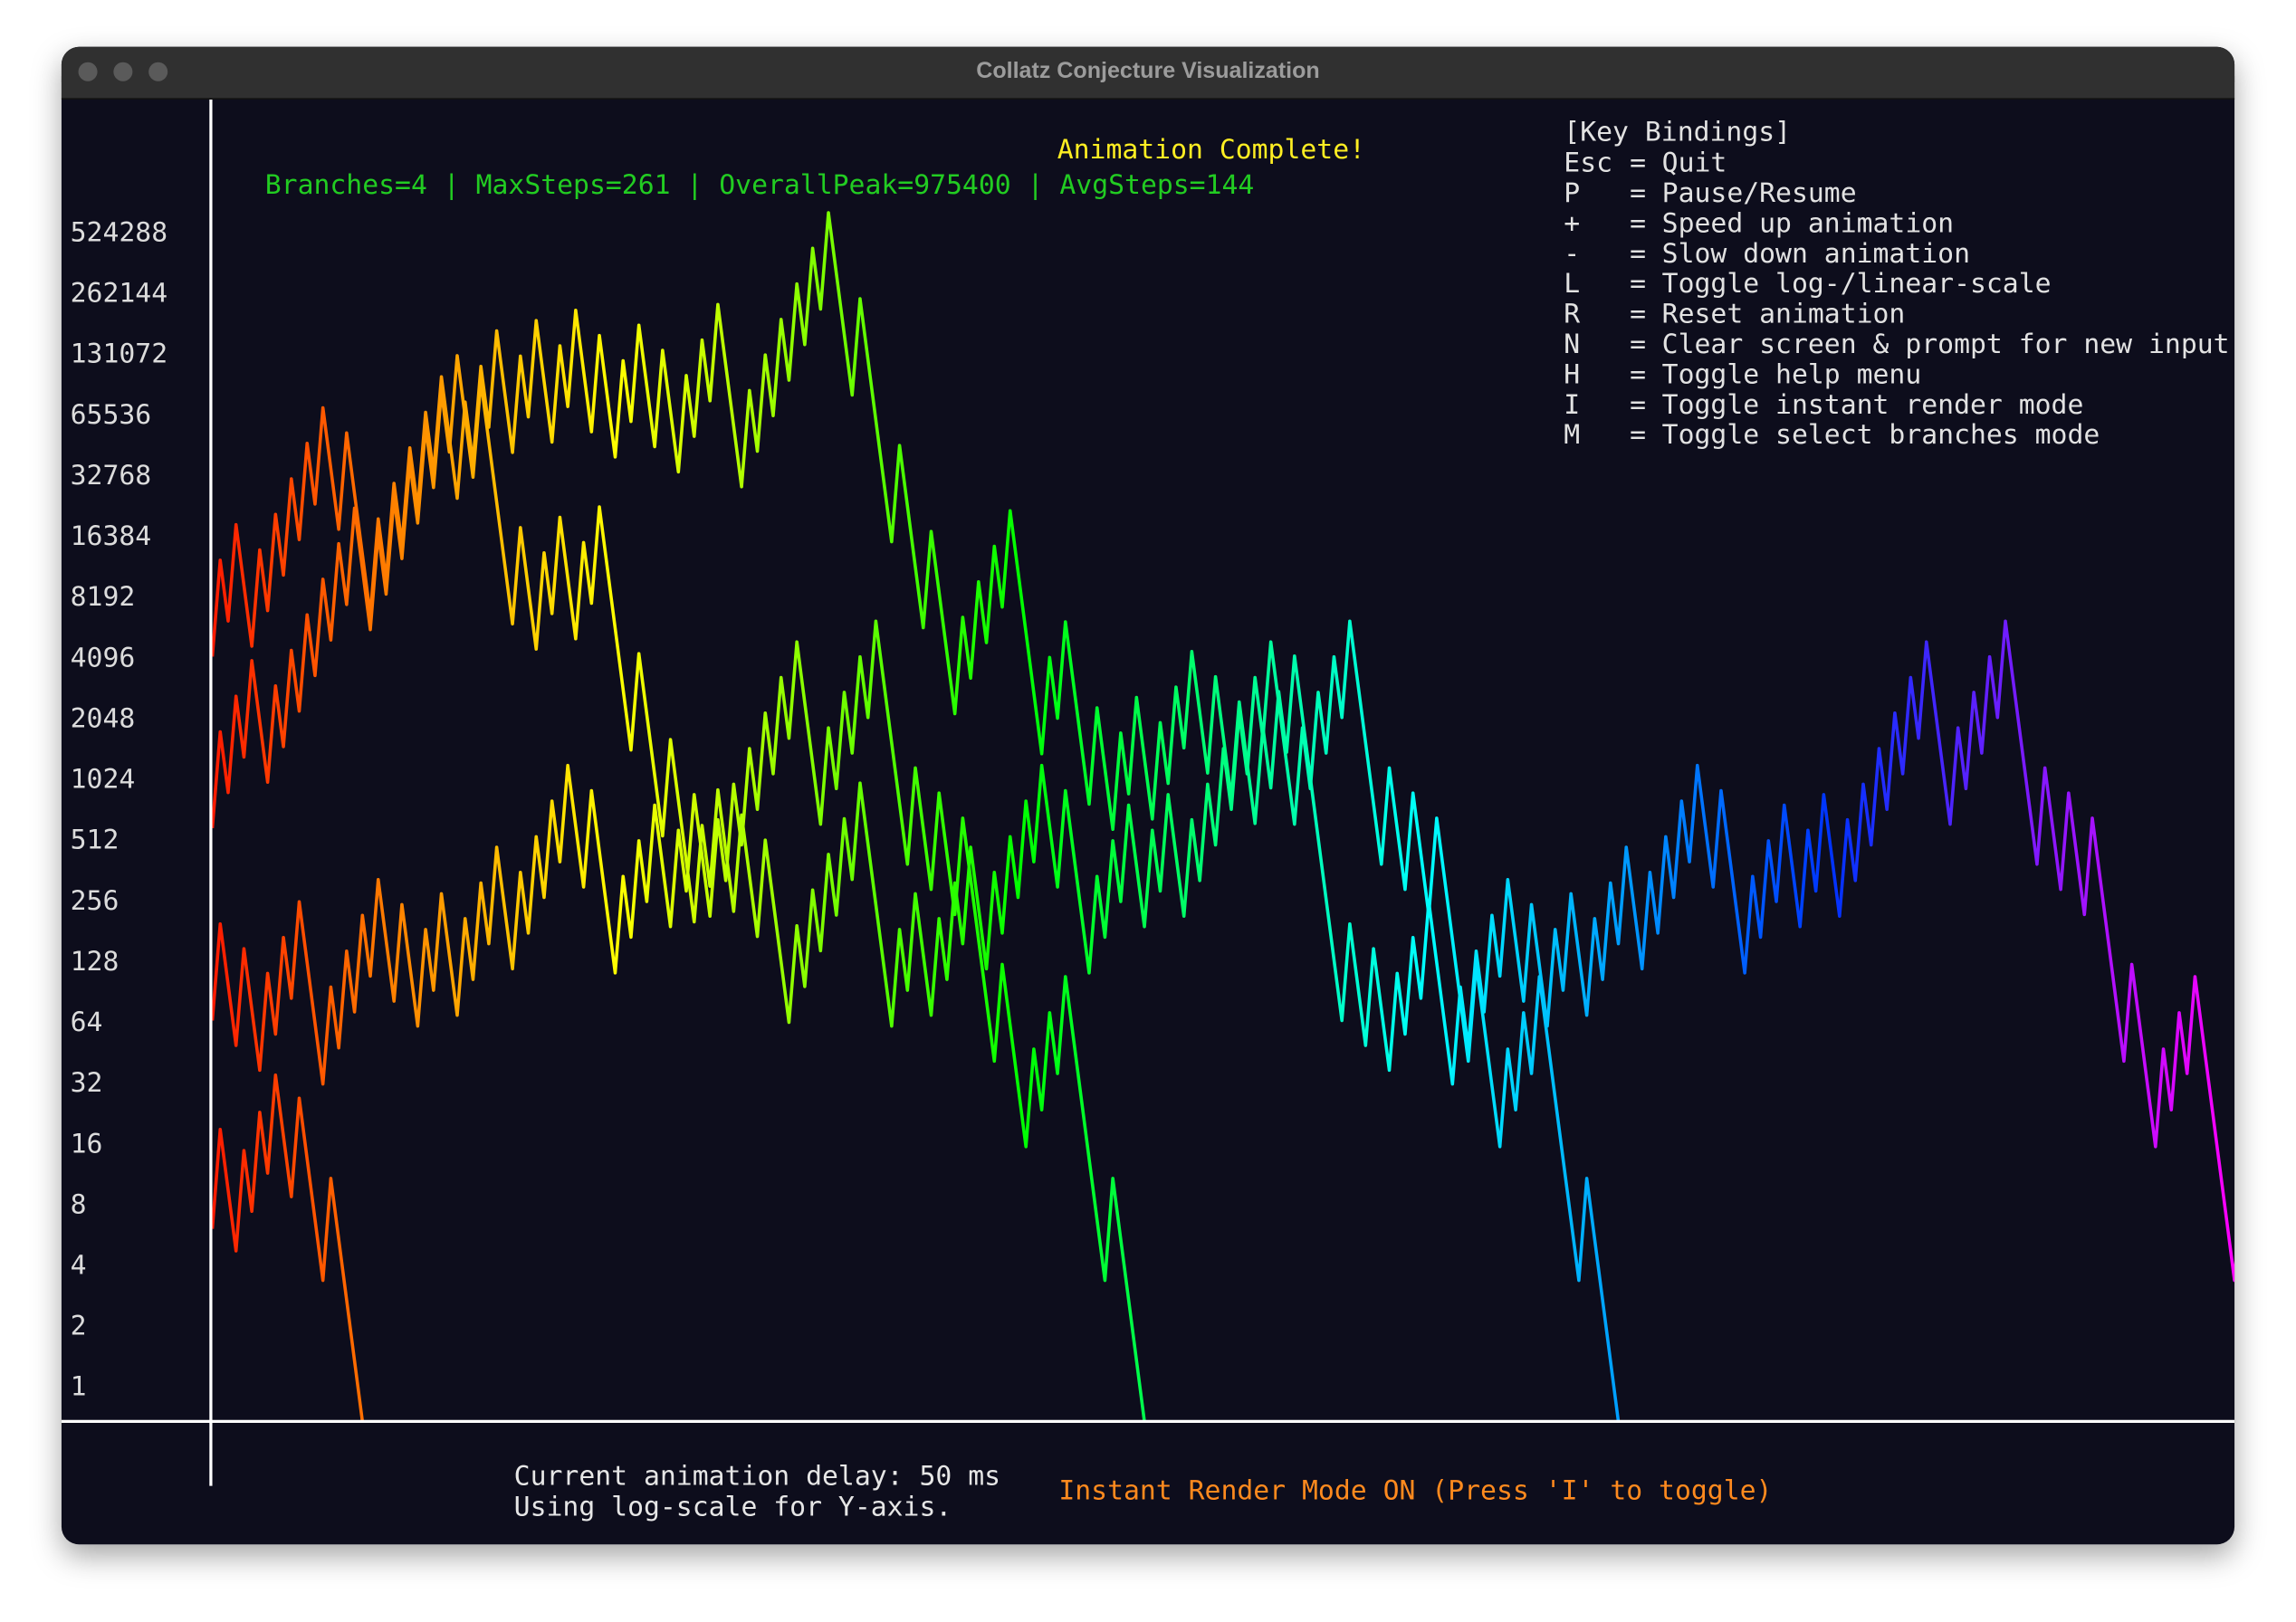 This screenshot has width=2296, height=1622. What do you see at coordinates (119, 294) in the screenshot?
I see `y-tick-label: 262144` at bounding box center [119, 294].